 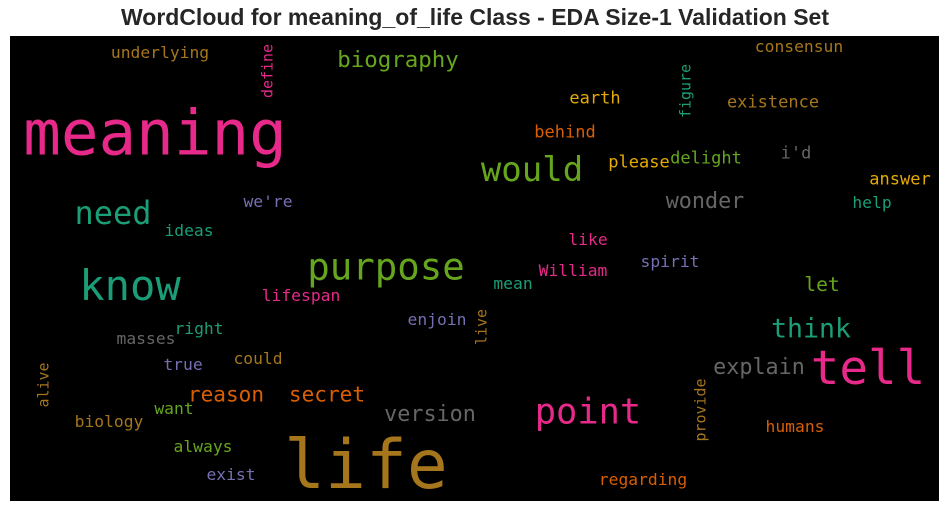 I want to click on wordcloud-word-want: want, so click(x=174, y=408).